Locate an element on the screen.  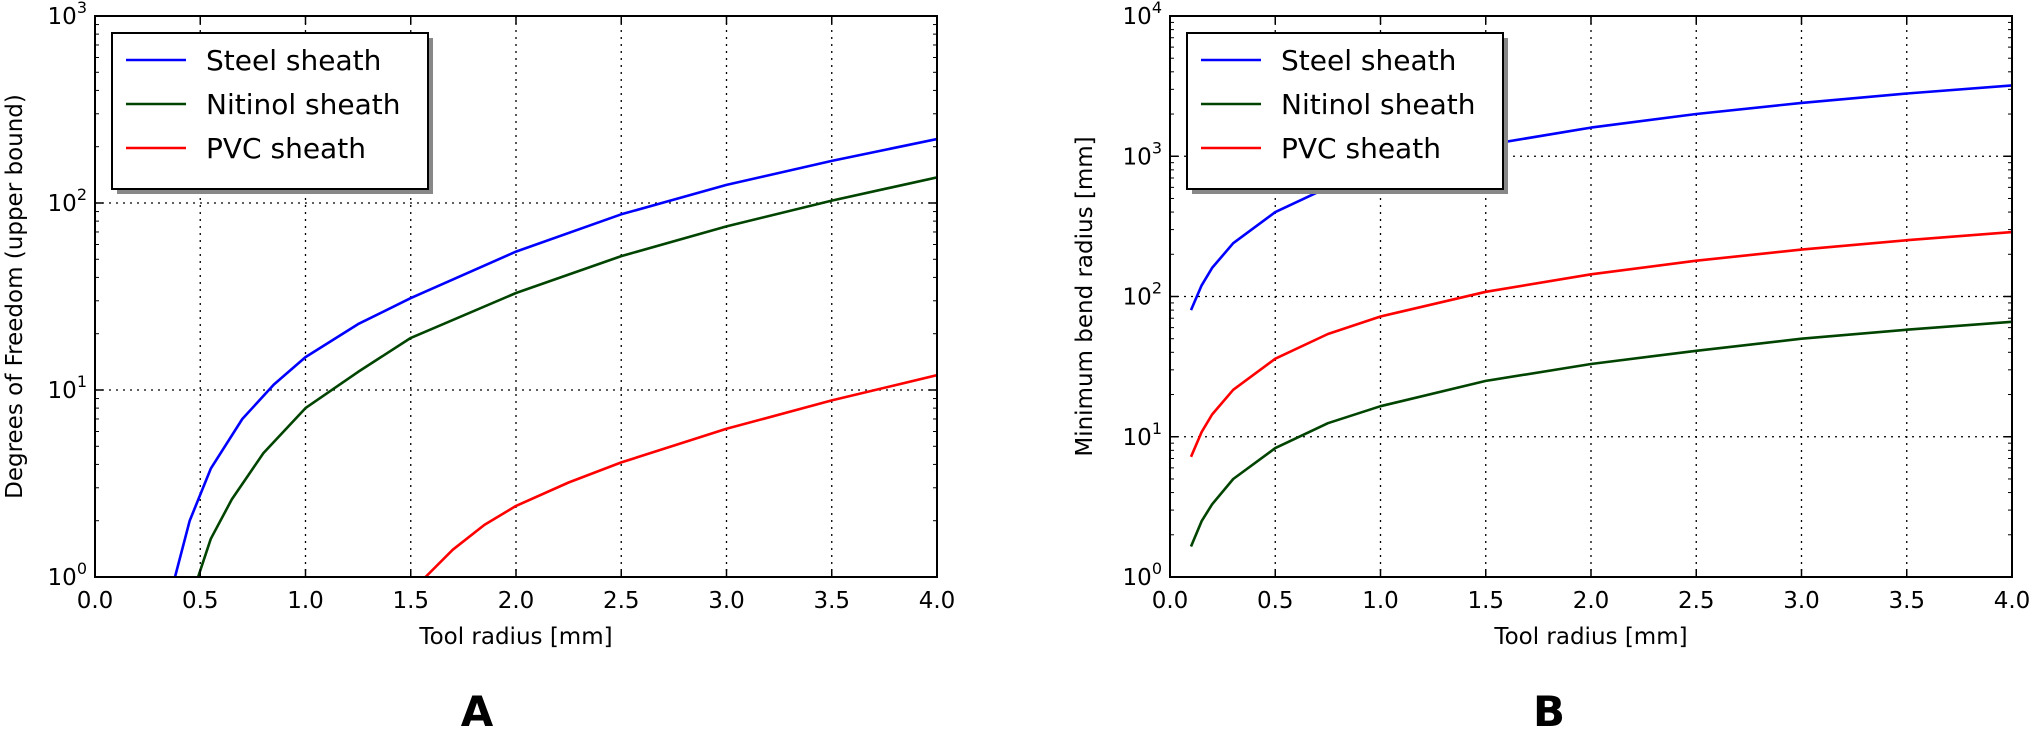
panel-label: A is located at coordinates (477, 710).